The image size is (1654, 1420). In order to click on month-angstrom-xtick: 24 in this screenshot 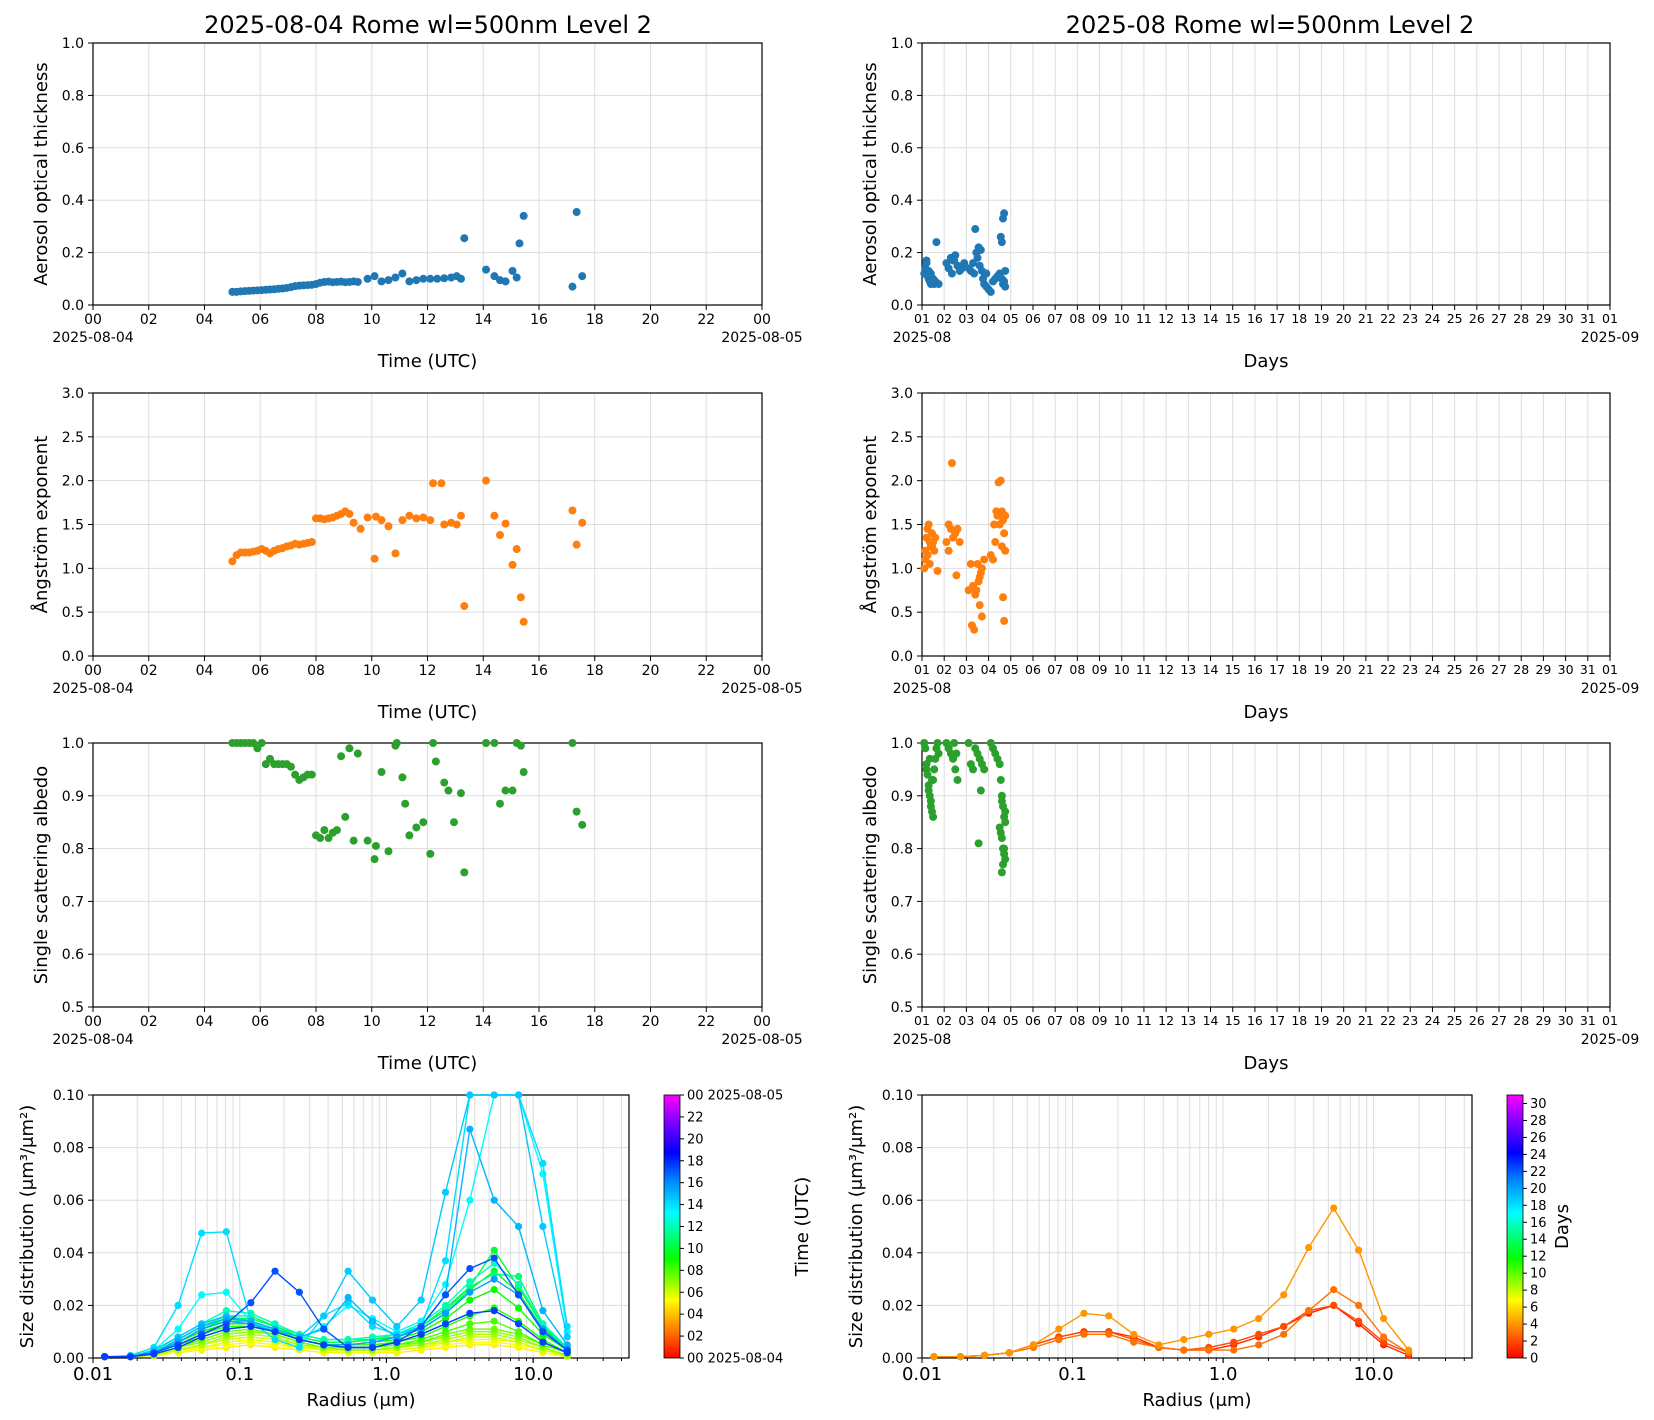, I will do `click(1432, 669)`.